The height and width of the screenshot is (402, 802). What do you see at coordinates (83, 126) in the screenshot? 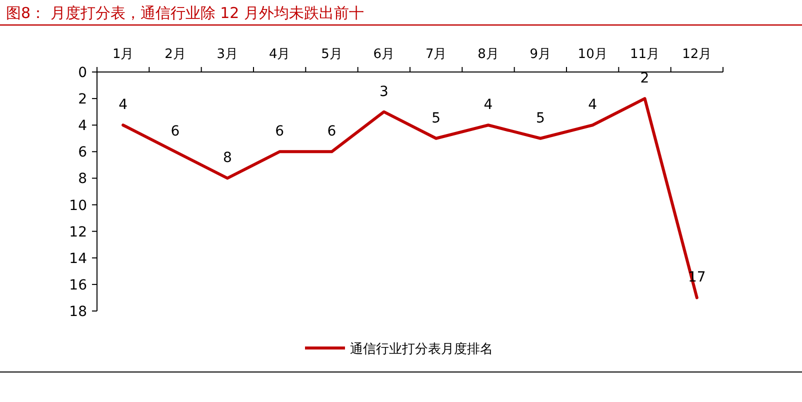
I see `y-tick-label: 4` at bounding box center [83, 126].